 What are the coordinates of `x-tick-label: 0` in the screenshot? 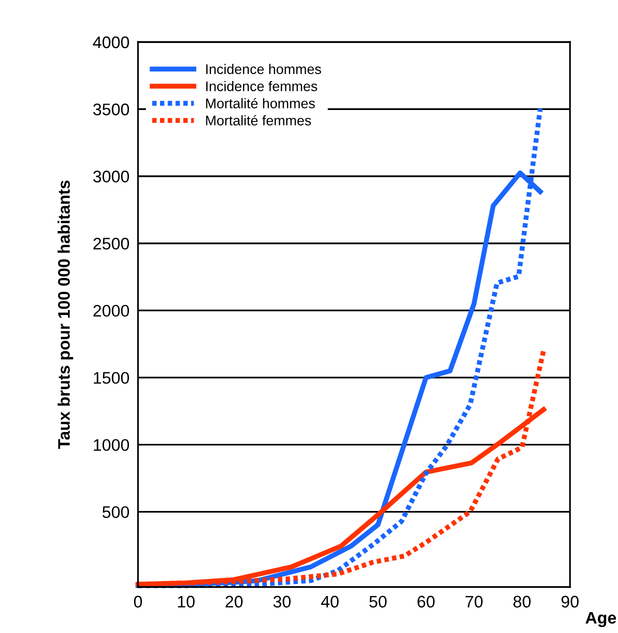 It's located at (138, 602).